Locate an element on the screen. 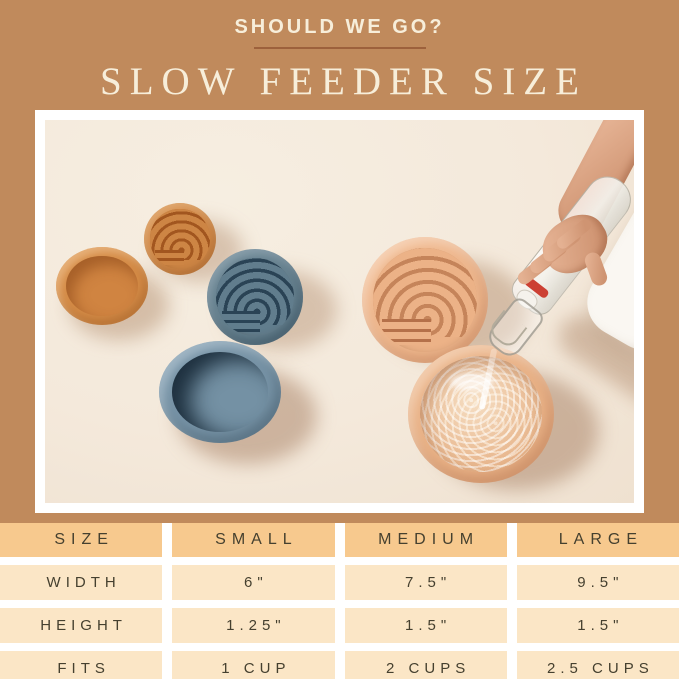 The width and height of the screenshot is (679, 679). blue-plain-bowl-floor is located at coordinates (220, 392).